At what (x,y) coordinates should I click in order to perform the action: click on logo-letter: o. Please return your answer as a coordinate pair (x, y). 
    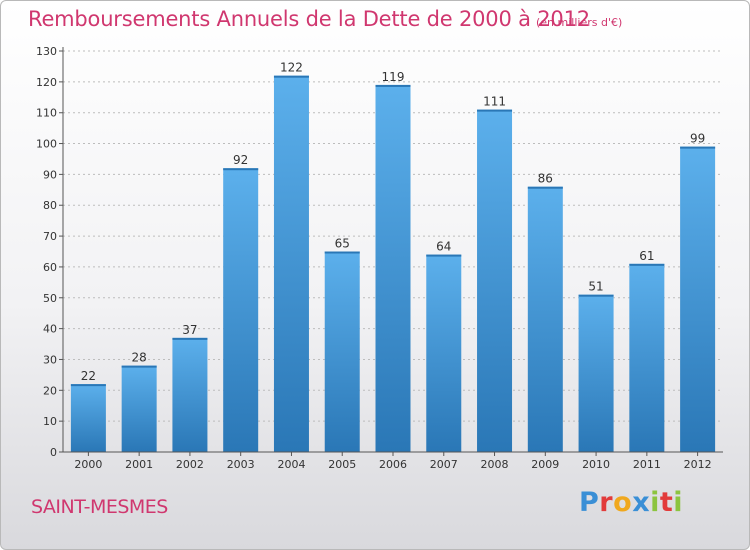
    Looking at the image, I should click on (623, 502).